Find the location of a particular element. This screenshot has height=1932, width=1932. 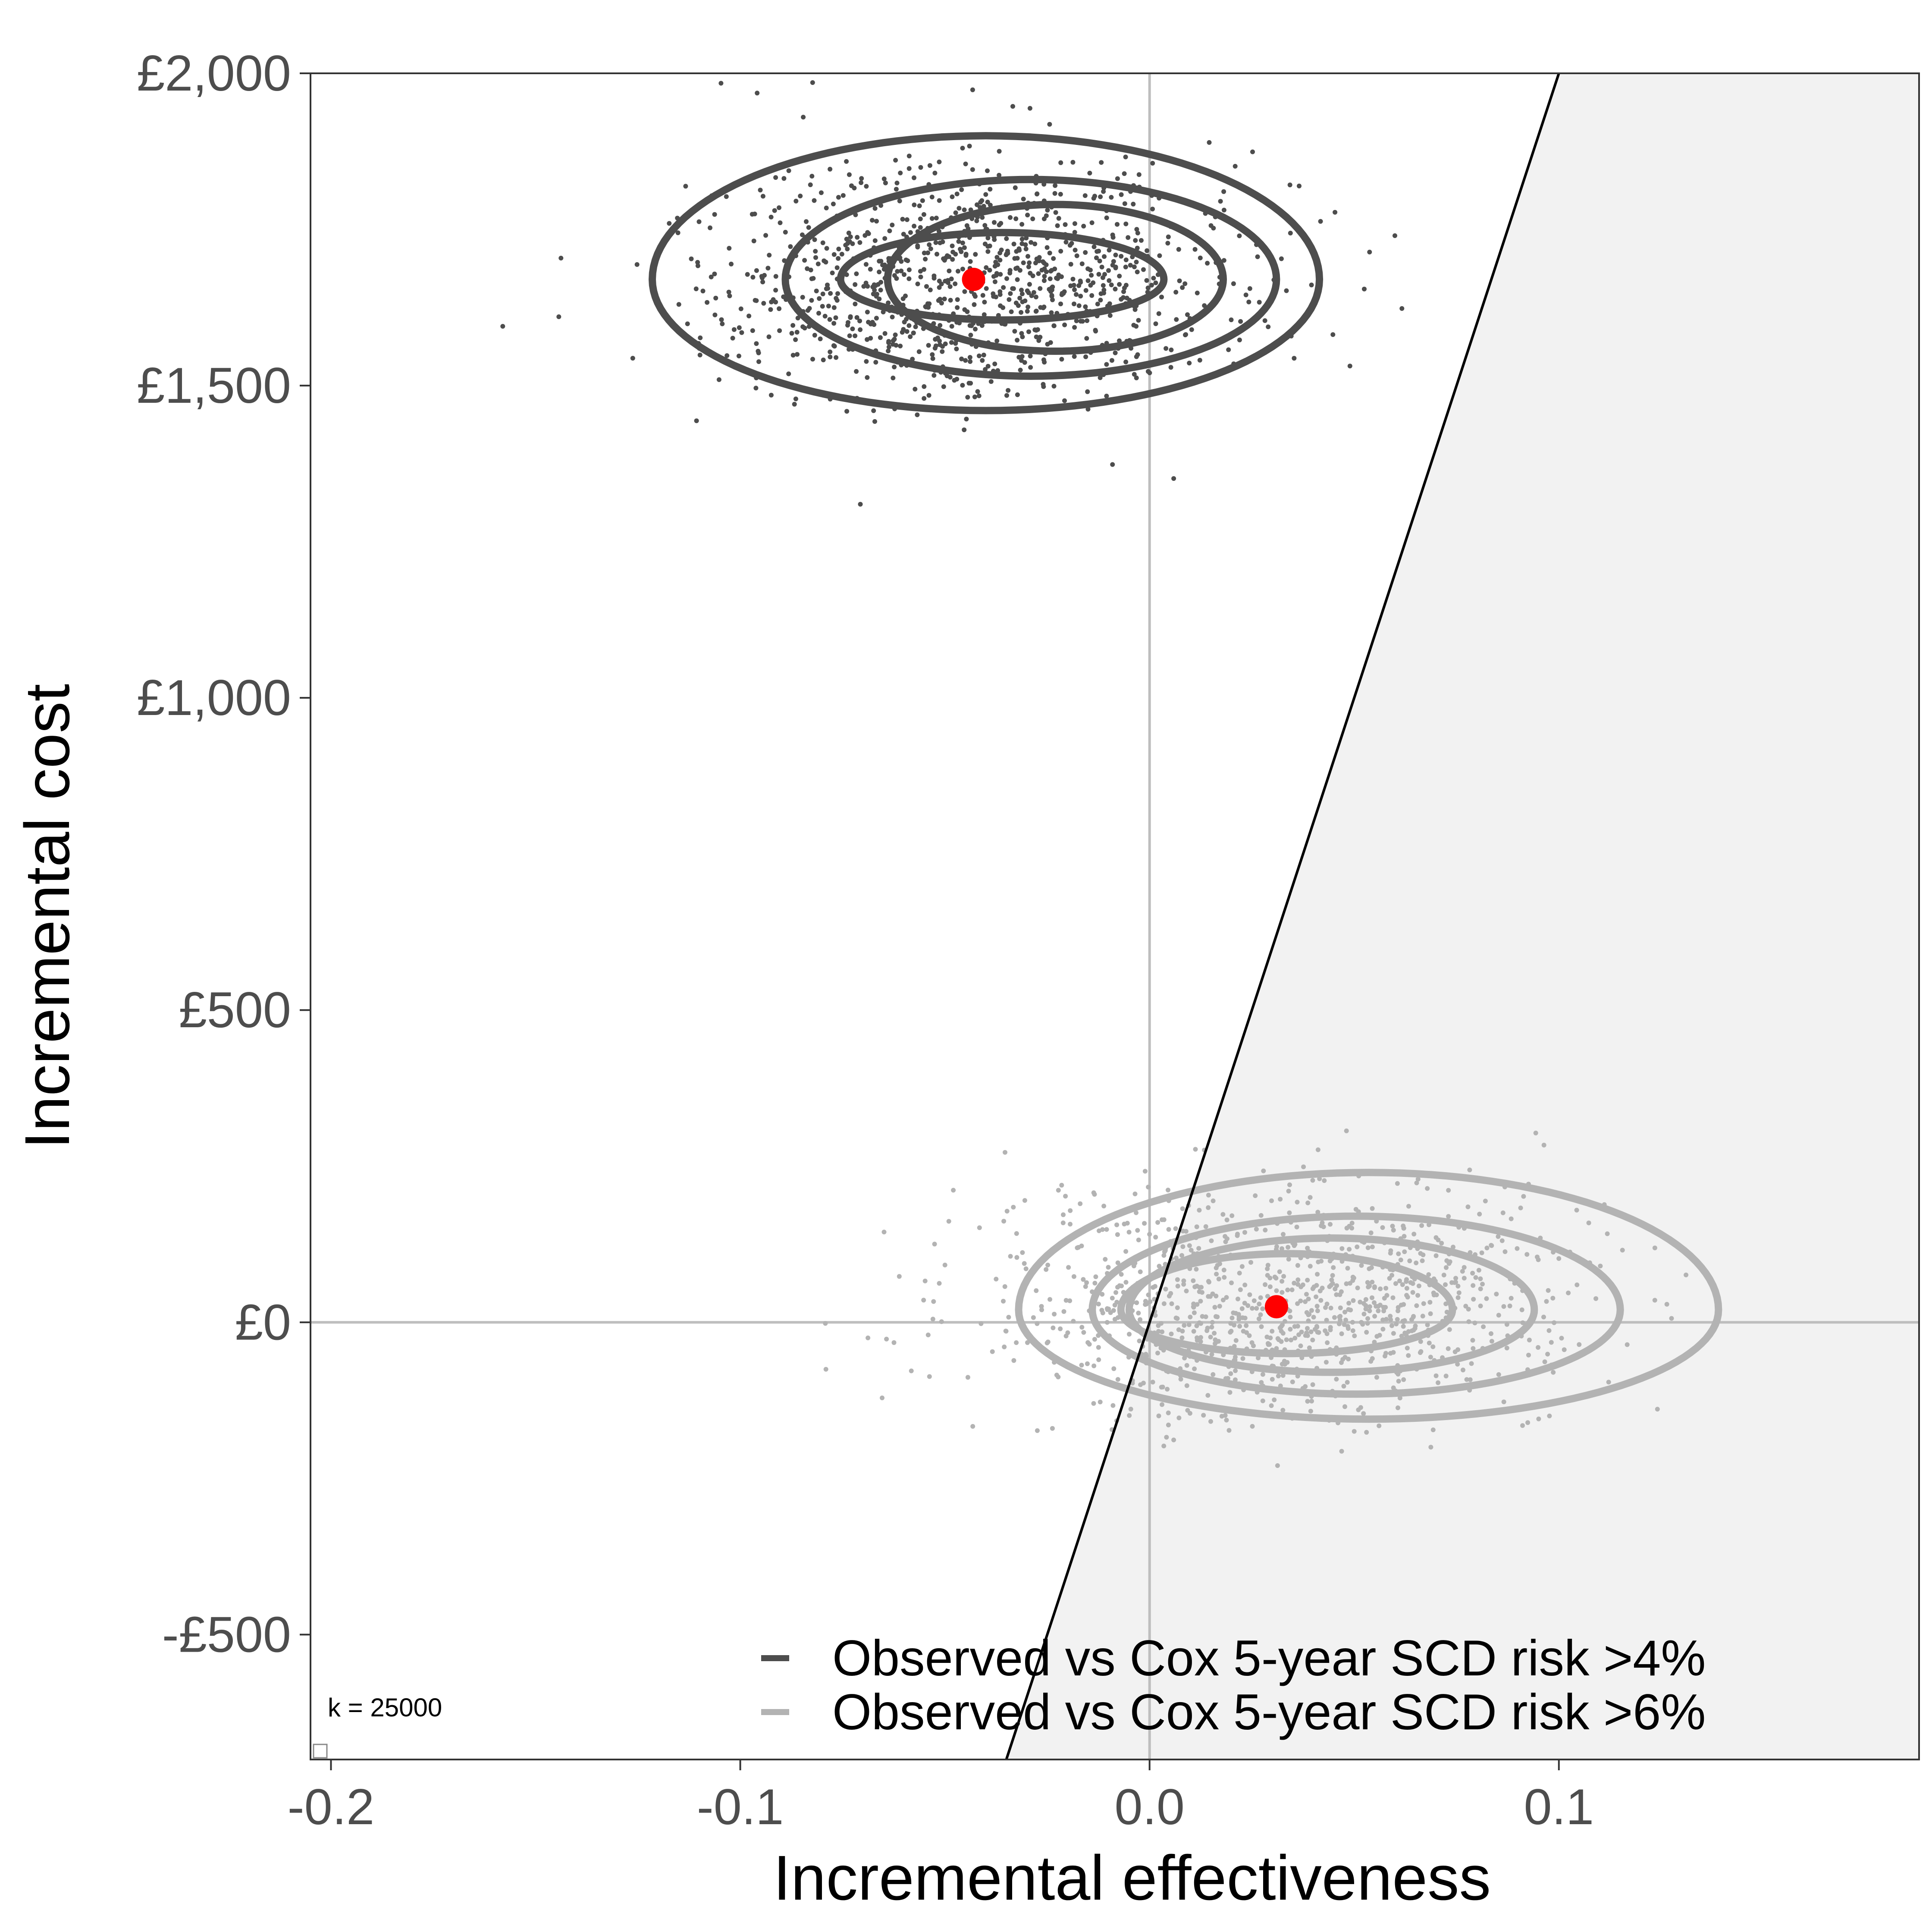

y-tick-label: -£500 is located at coordinates (227, 1634).